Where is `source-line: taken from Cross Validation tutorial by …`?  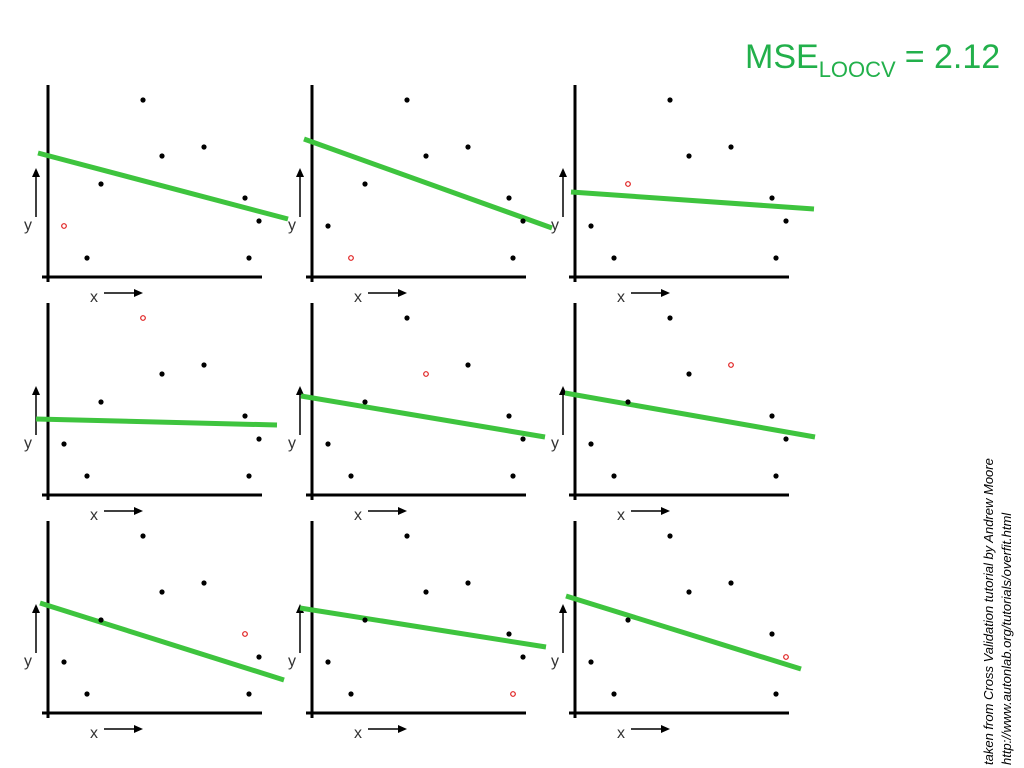
source-line: taken from Cross Validation tutorial by … is located at coordinates (988, 611).